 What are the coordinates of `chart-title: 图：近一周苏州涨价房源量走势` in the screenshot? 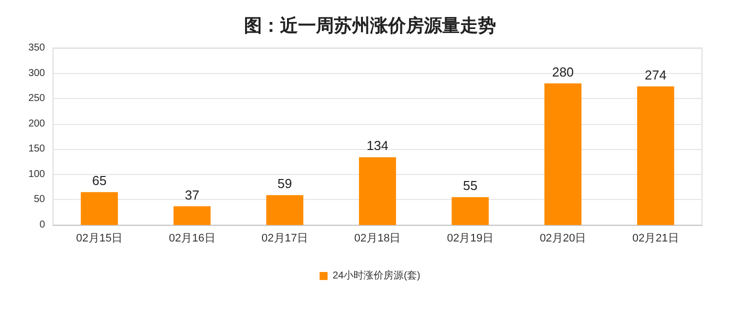 It's located at (370, 26).